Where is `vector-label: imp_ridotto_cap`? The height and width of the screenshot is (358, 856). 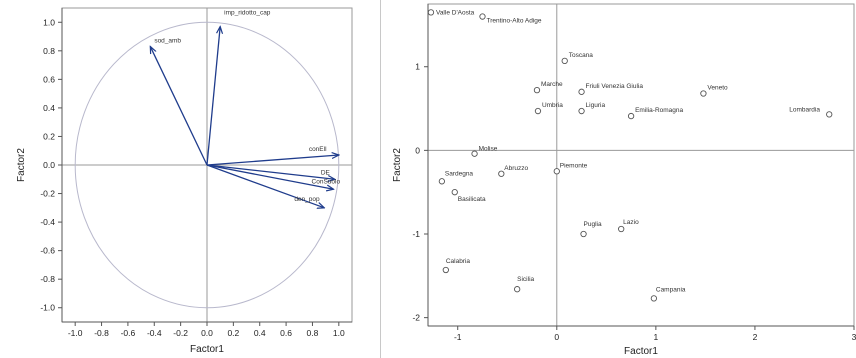
vector-label: imp_ridotto_cap is located at coordinates (247, 13).